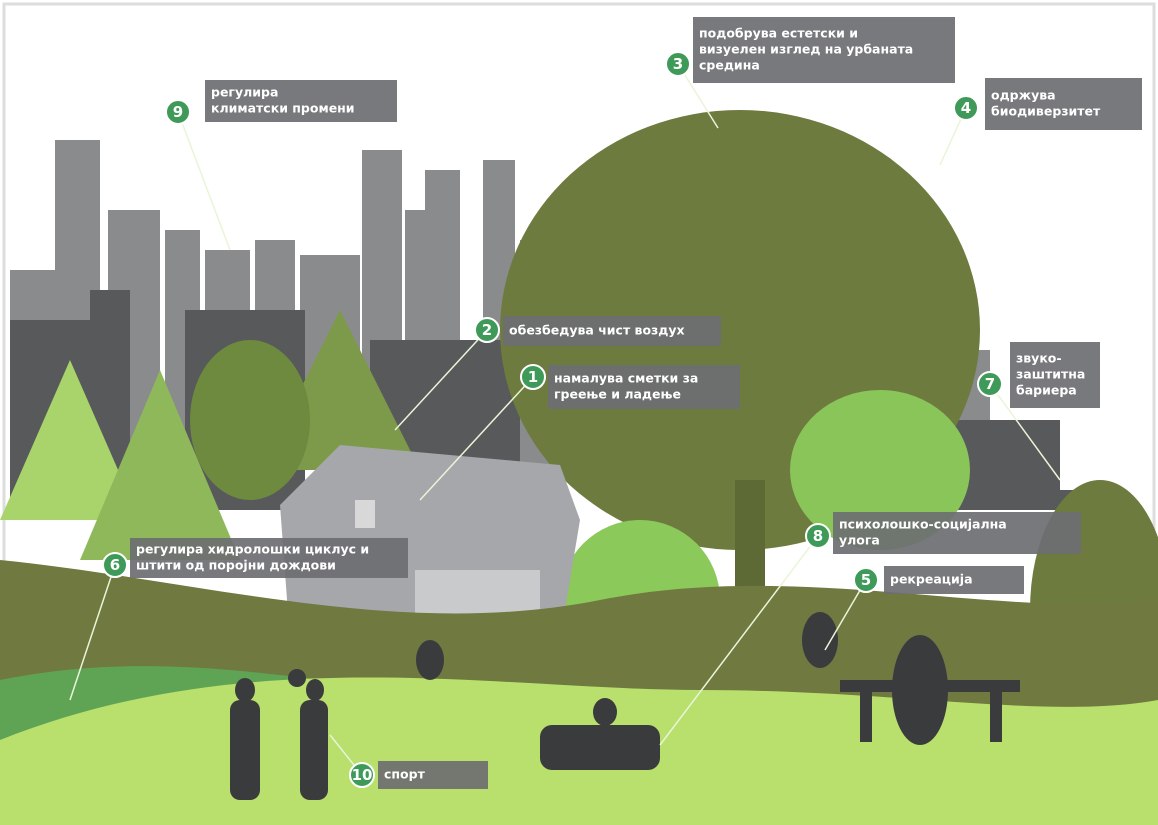 Image resolution: width=1158 pixels, height=825 pixels. I want to click on number: 6, so click(115, 565).